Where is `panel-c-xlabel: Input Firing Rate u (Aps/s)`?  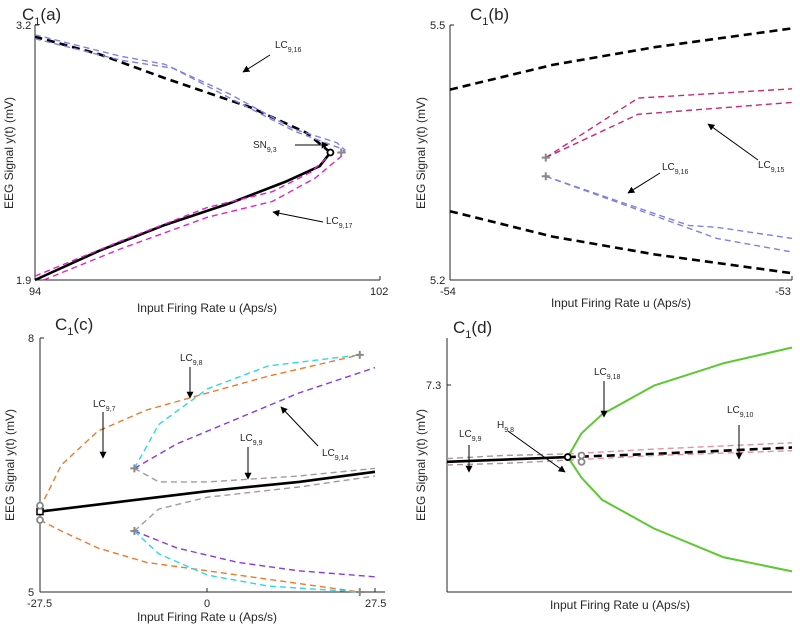 panel-c-xlabel: Input Firing Rate u (Aps/s) is located at coordinates (207, 617).